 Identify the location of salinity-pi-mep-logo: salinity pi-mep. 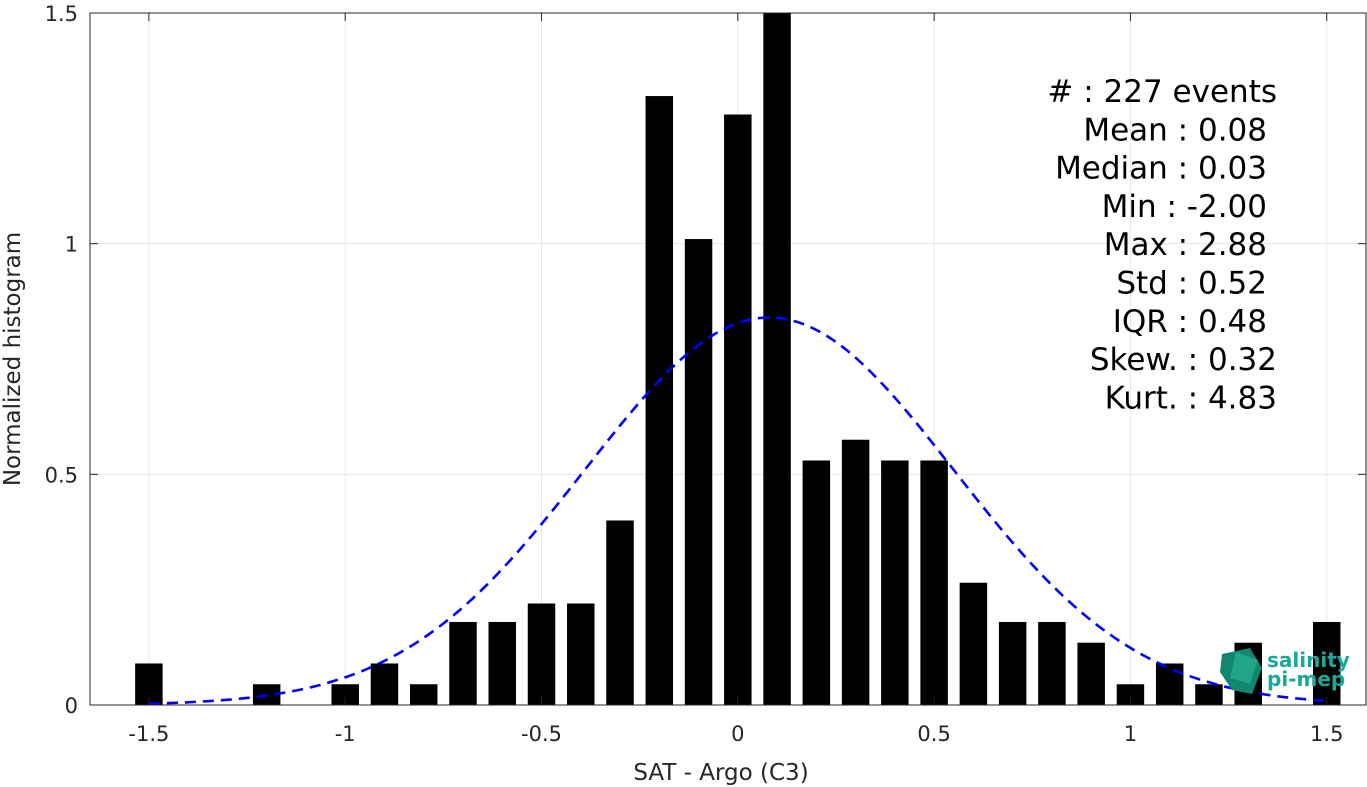
(1285, 671).